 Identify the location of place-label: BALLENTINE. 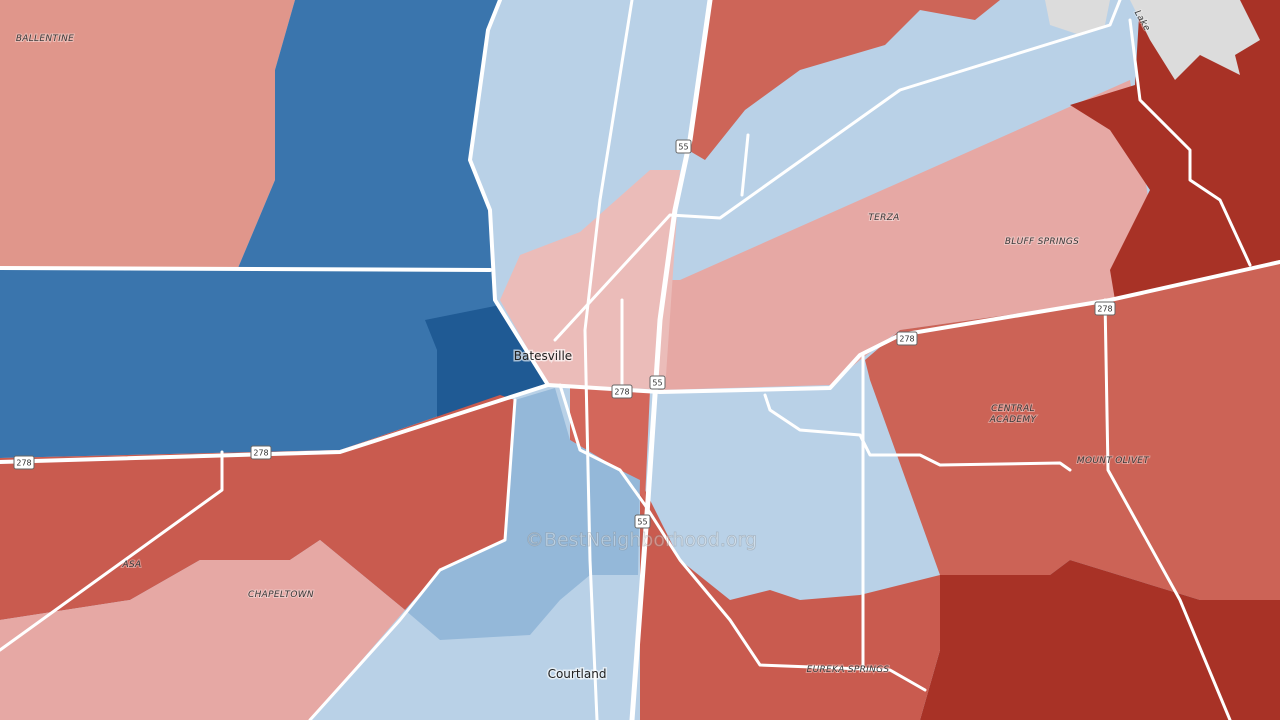
(45, 39).